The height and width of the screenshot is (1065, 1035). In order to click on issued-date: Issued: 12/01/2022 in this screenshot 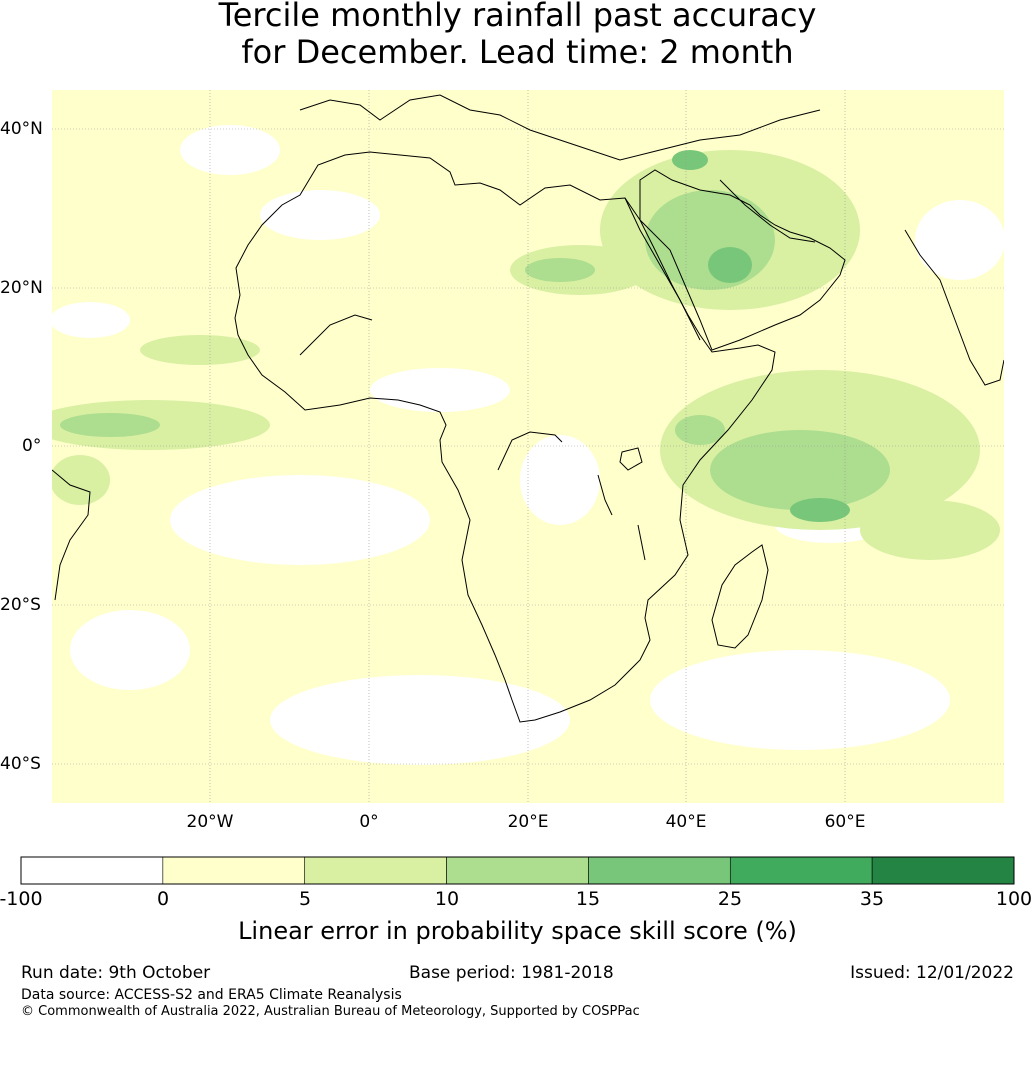, I will do `click(932, 973)`.